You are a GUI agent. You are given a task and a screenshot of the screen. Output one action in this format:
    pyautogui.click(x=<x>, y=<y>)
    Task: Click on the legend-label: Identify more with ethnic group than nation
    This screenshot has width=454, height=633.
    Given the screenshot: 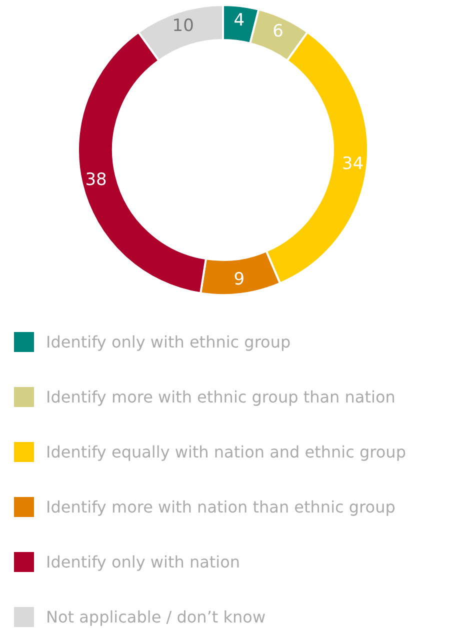 What is the action you would take?
    pyautogui.click(x=221, y=397)
    